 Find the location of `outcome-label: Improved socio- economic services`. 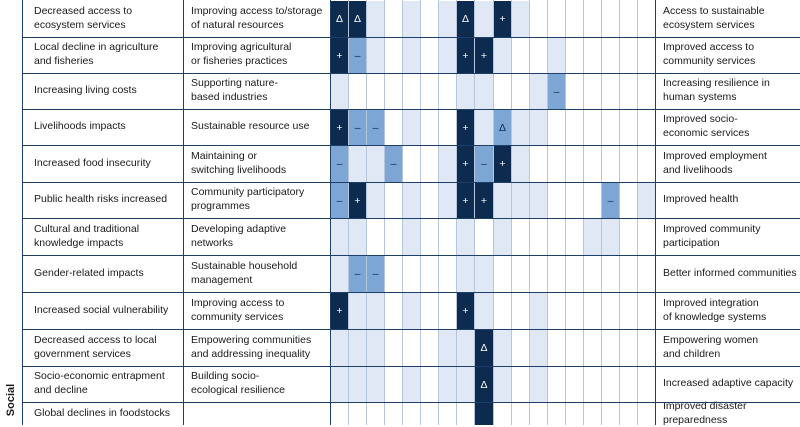

outcome-label: Improved socio- economic services is located at coordinates (706, 126).